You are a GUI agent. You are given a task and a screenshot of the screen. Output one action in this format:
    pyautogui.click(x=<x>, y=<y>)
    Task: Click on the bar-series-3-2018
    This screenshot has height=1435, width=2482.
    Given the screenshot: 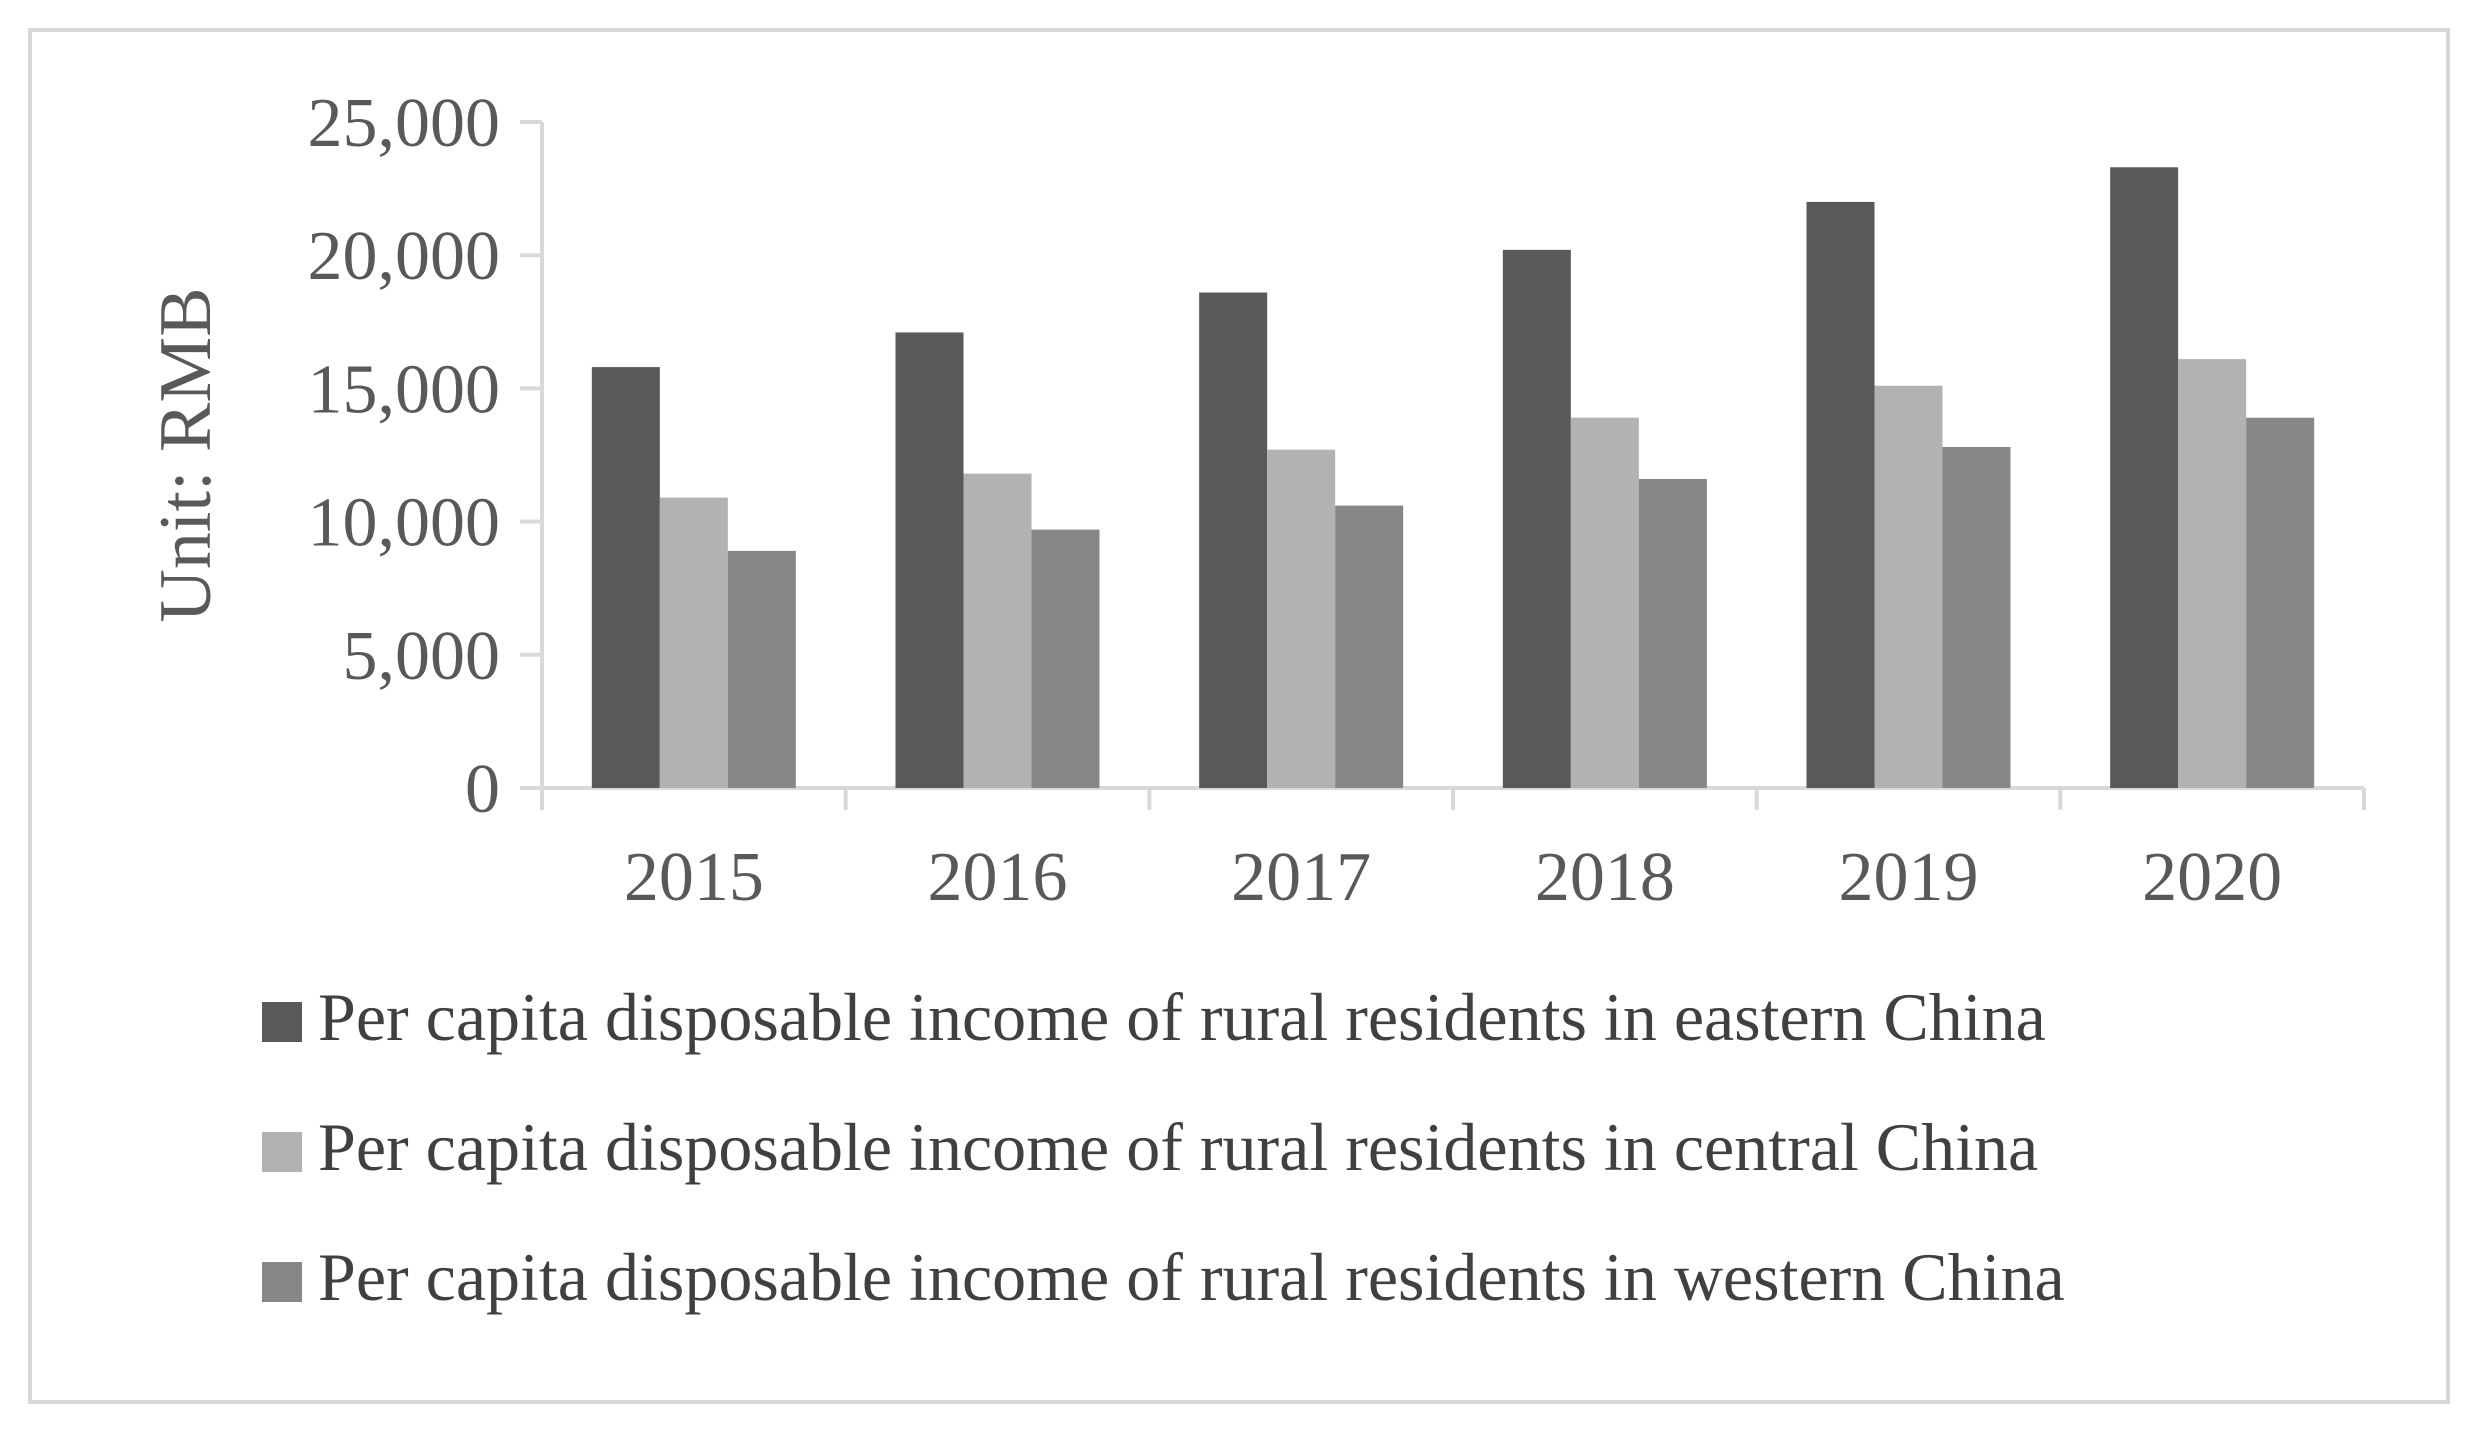 What is the action you would take?
    pyautogui.click(x=1672, y=633)
    